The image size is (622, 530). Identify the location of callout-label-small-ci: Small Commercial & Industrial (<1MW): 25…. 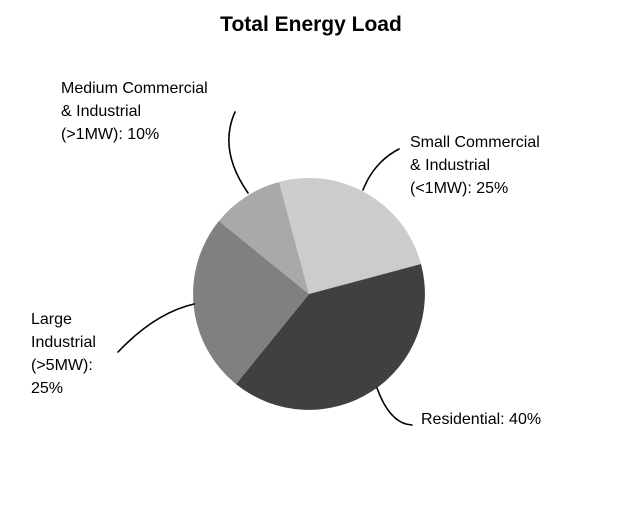
(475, 165).